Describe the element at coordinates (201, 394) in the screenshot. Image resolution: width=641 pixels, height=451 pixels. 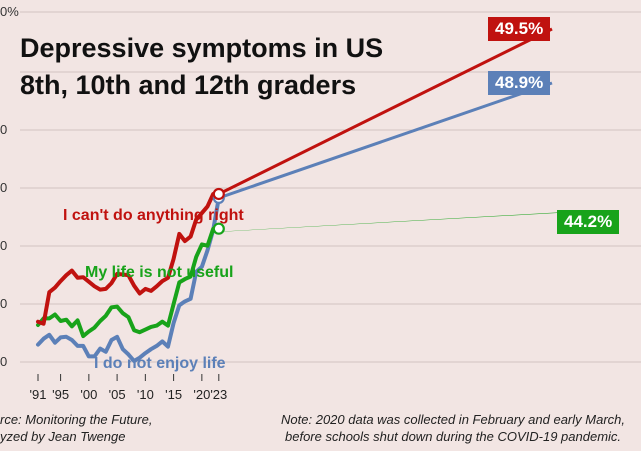
I see `x-tick-label-6: '20` at that location.